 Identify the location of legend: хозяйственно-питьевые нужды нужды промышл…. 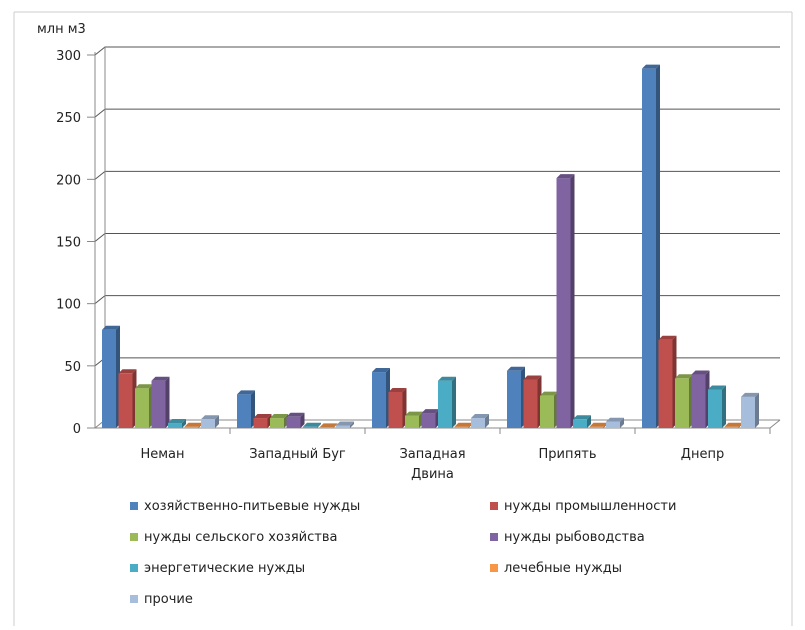
(403, 553).